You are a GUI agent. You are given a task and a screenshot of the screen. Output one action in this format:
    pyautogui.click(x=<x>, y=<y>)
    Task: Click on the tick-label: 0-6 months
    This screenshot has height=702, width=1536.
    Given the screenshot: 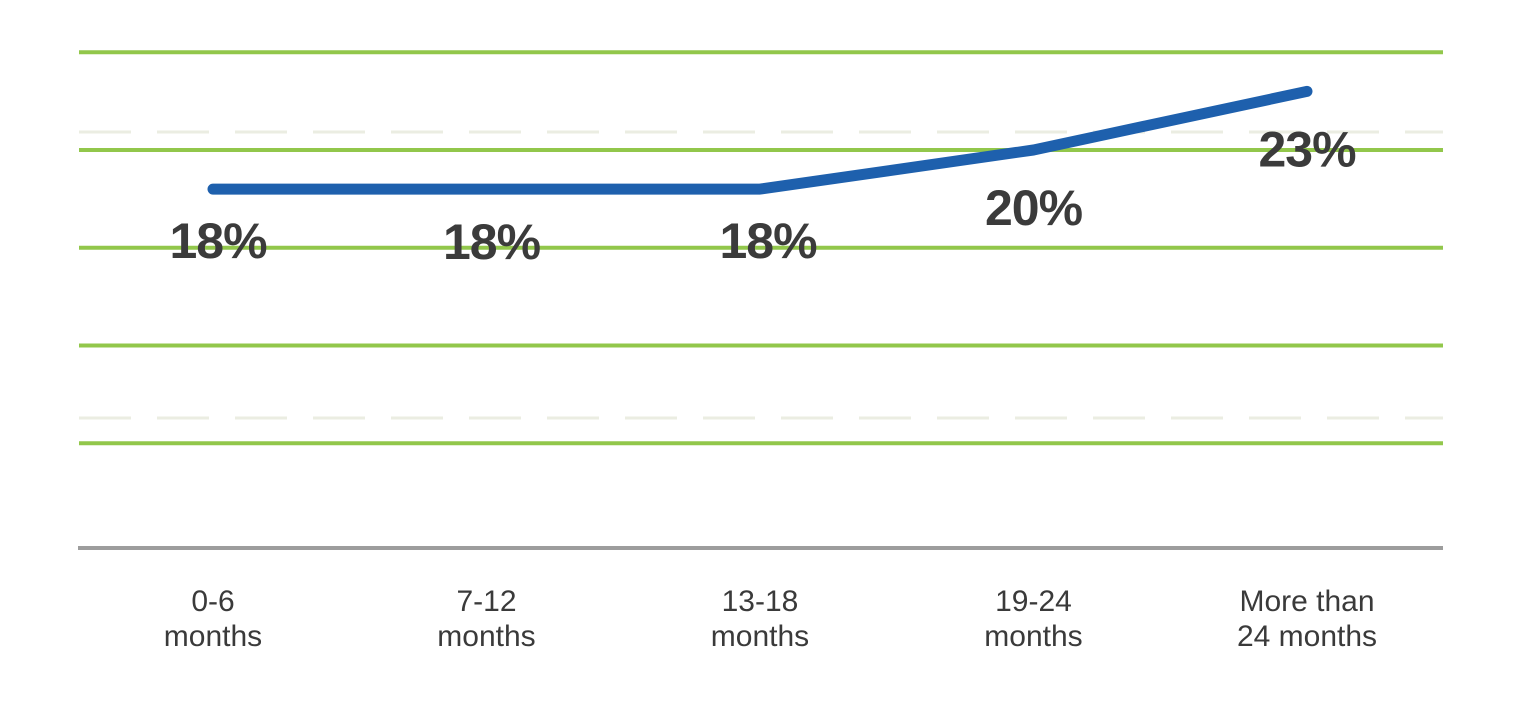 What is the action you would take?
    pyautogui.click(x=213, y=619)
    